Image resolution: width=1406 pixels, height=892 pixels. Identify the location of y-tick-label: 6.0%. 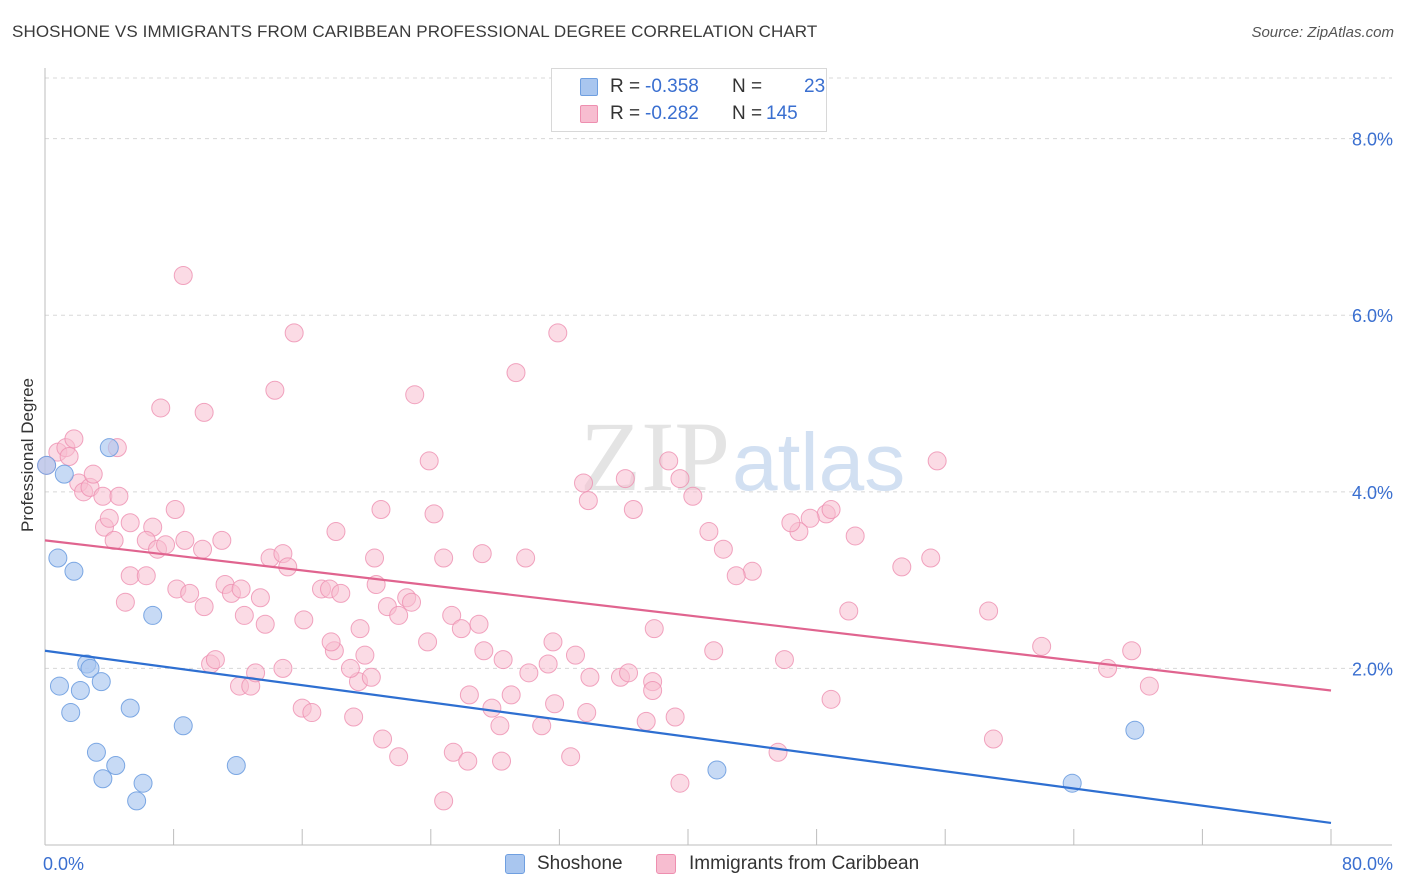
(1372, 316).